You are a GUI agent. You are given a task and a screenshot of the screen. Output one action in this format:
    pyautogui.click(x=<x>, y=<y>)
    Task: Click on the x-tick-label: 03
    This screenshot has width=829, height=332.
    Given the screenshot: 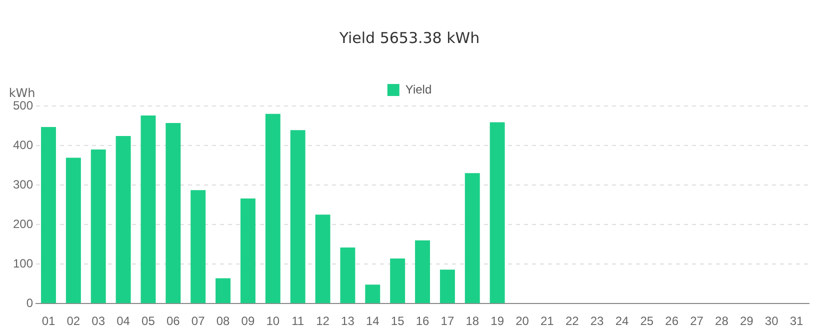 What is the action you would take?
    pyautogui.click(x=99, y=321)
    